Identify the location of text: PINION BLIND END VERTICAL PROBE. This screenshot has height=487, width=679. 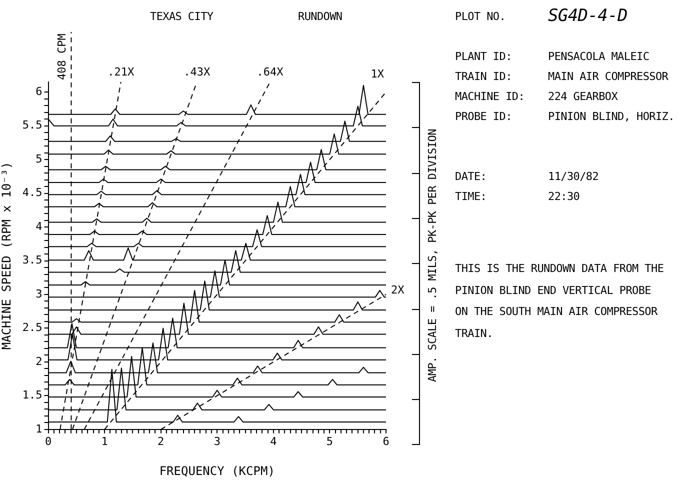
(553, 290).